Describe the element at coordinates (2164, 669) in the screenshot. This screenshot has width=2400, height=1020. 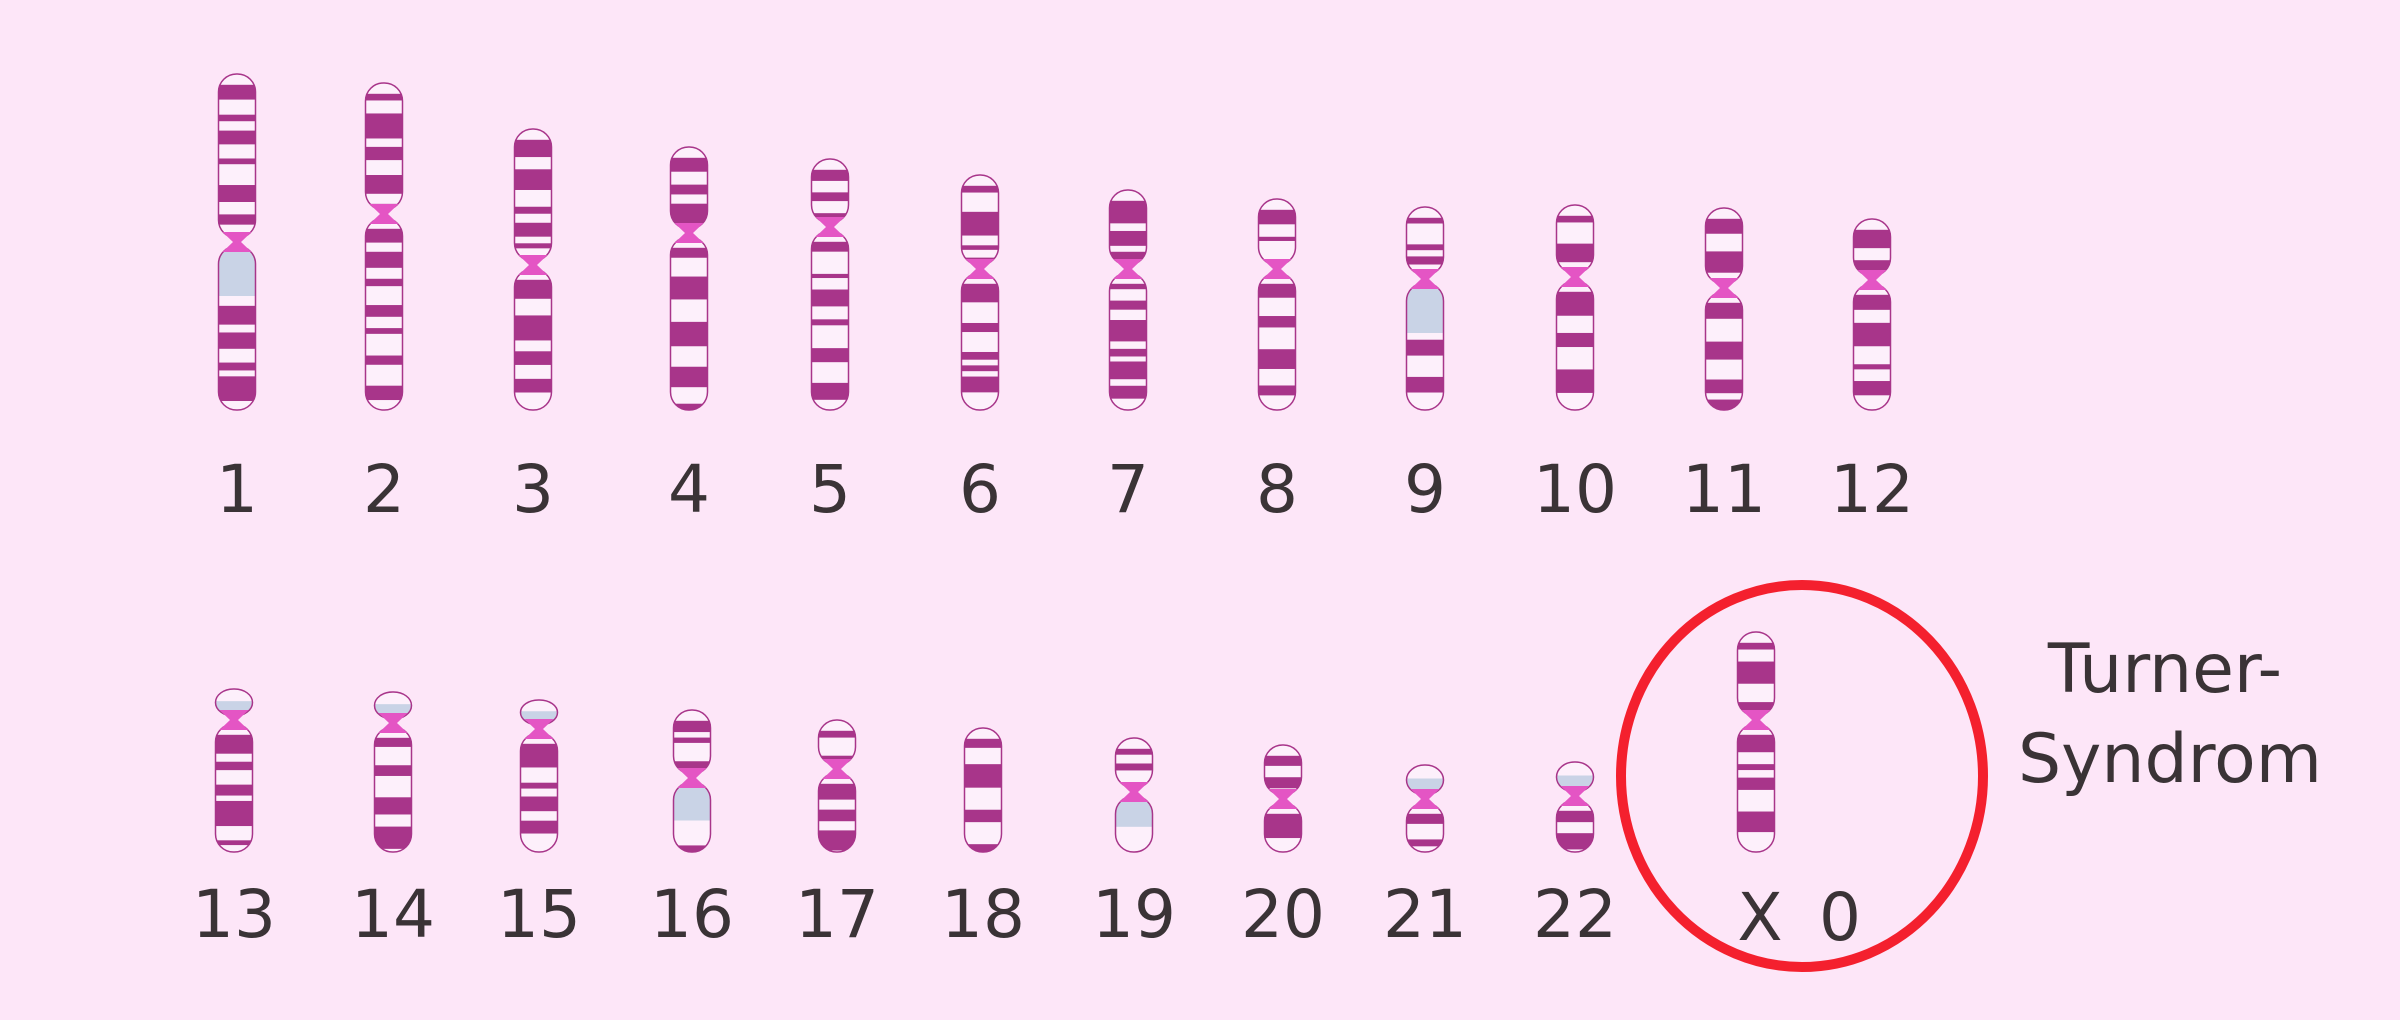
I see `syndrome-title-line1: Turner-` at that location.